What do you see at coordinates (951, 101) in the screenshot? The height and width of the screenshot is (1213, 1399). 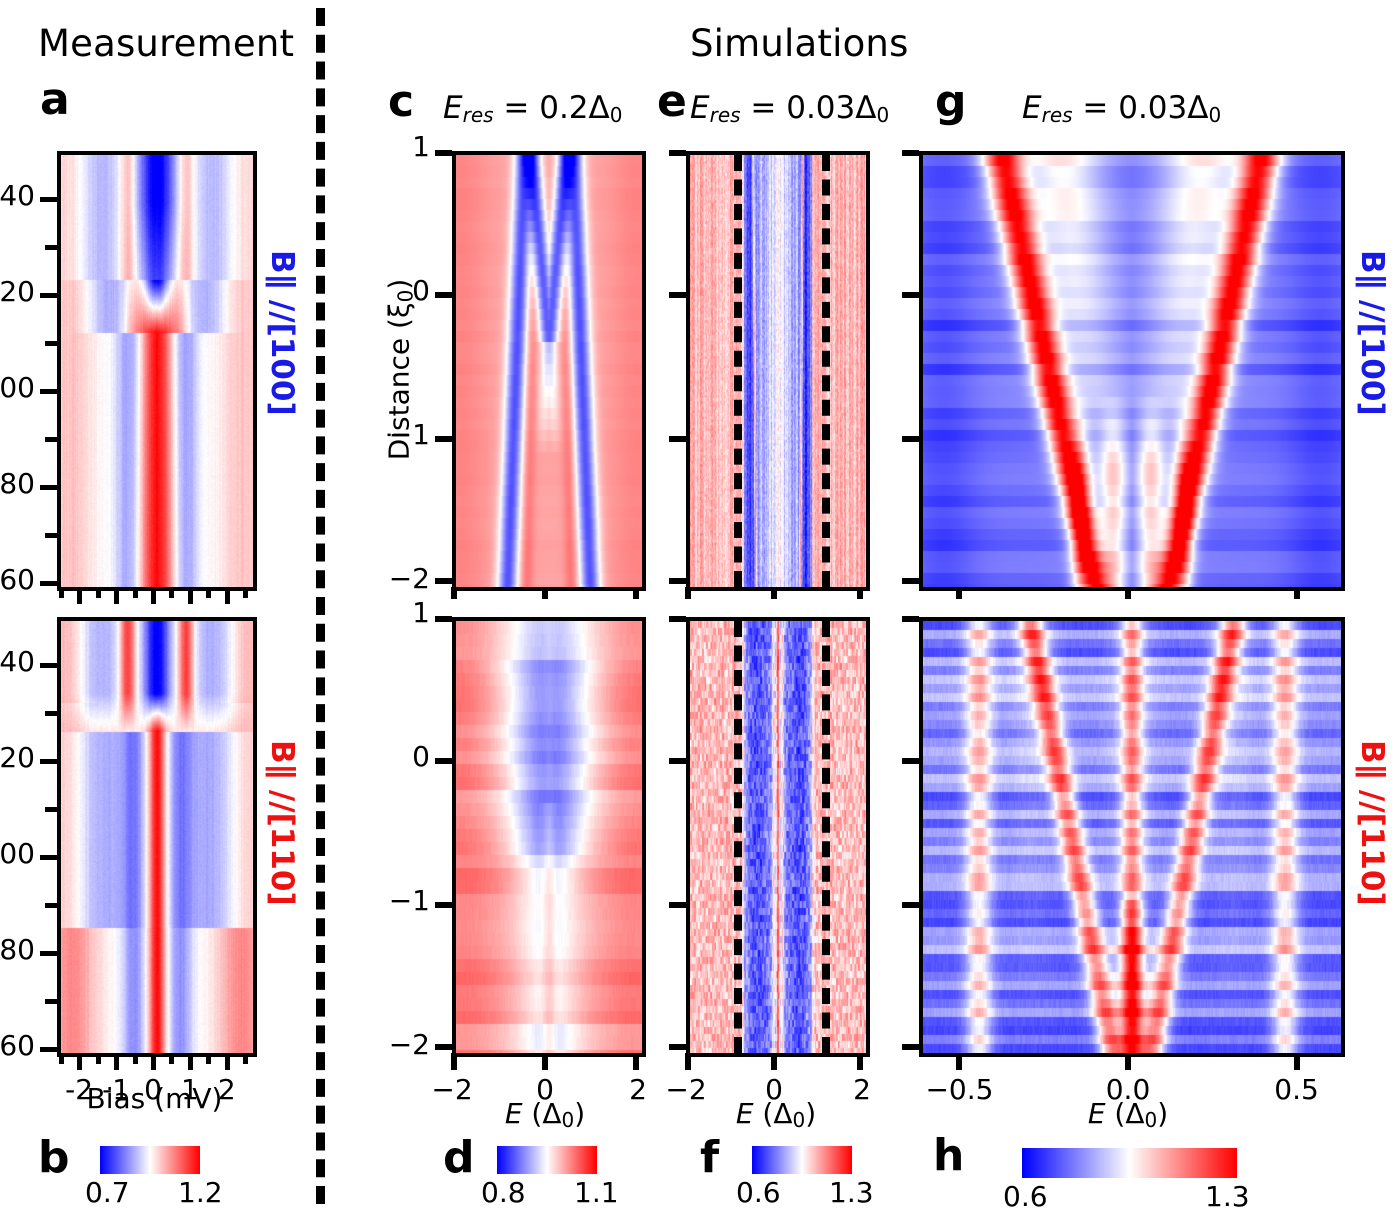 I see `panel-label-g: g` at bounding box center [951, 101].